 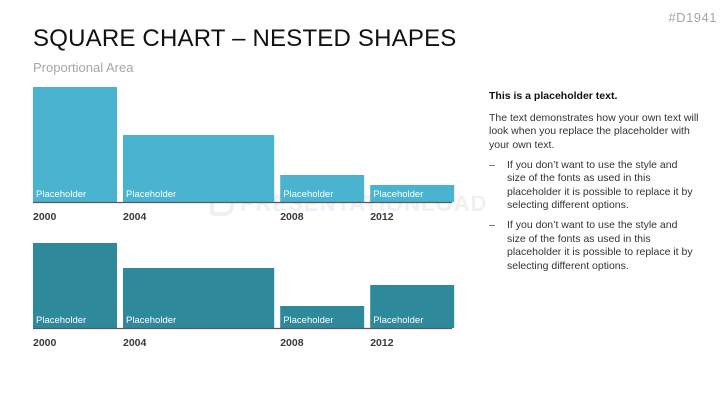 What do you see at coordinates (75, 285) in the screenshot?
I see `bar-bottom-2000` at bounding box center [75, 285].